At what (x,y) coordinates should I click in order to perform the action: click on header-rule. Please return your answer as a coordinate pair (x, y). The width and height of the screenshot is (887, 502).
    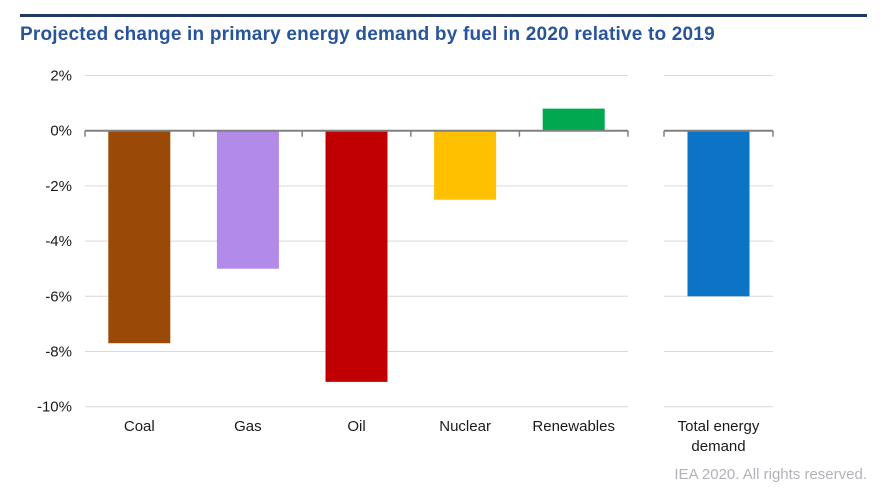
    Looking at the image, I should click on (443, 15).